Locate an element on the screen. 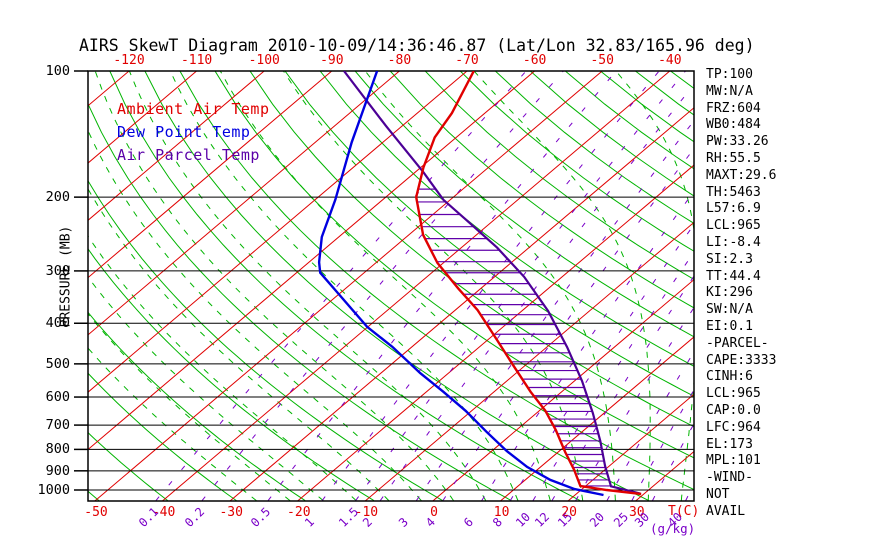 The height and width of the screenshot is (560, 870). pressure-tick-label: 500 is located at coordinates (57, 363).